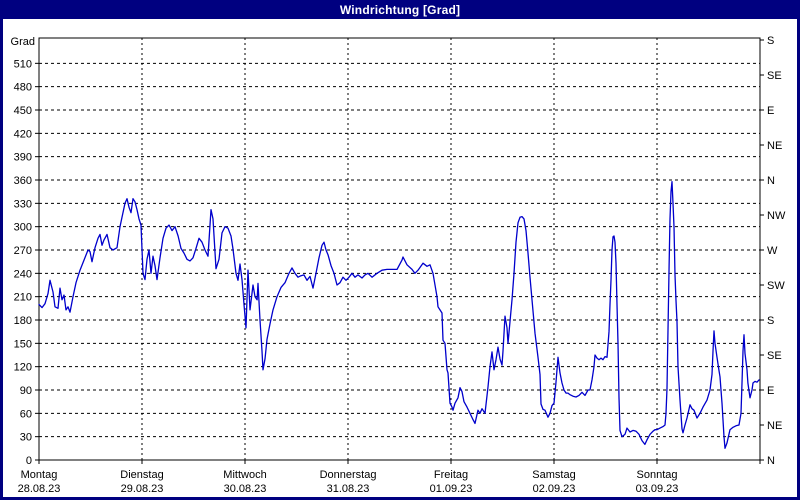 This screenshot has width=800, height=500. What do you see at coordinates (26, 414) in the screenshot?
I see `left-tick-label: 60` at bounding box center [26, 414].